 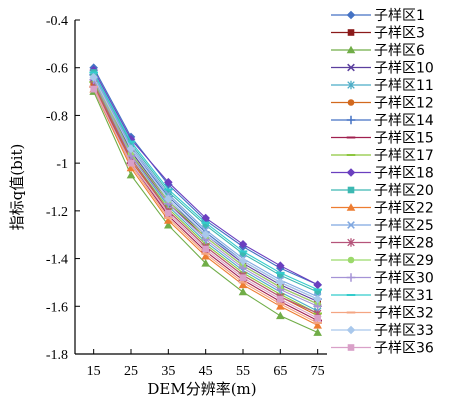 I want to click on legend-item: 子样区11, so click(x=382, y=86).